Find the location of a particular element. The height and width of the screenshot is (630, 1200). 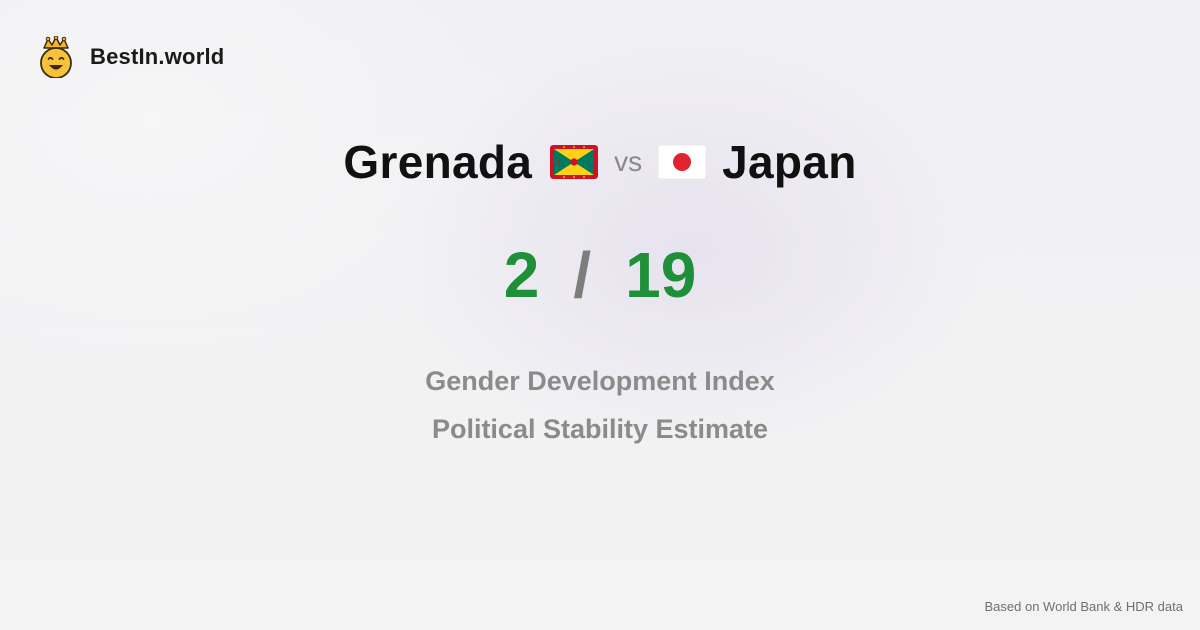

comparison-title: Grenada vs Japan is located at coordinates (600, 162).